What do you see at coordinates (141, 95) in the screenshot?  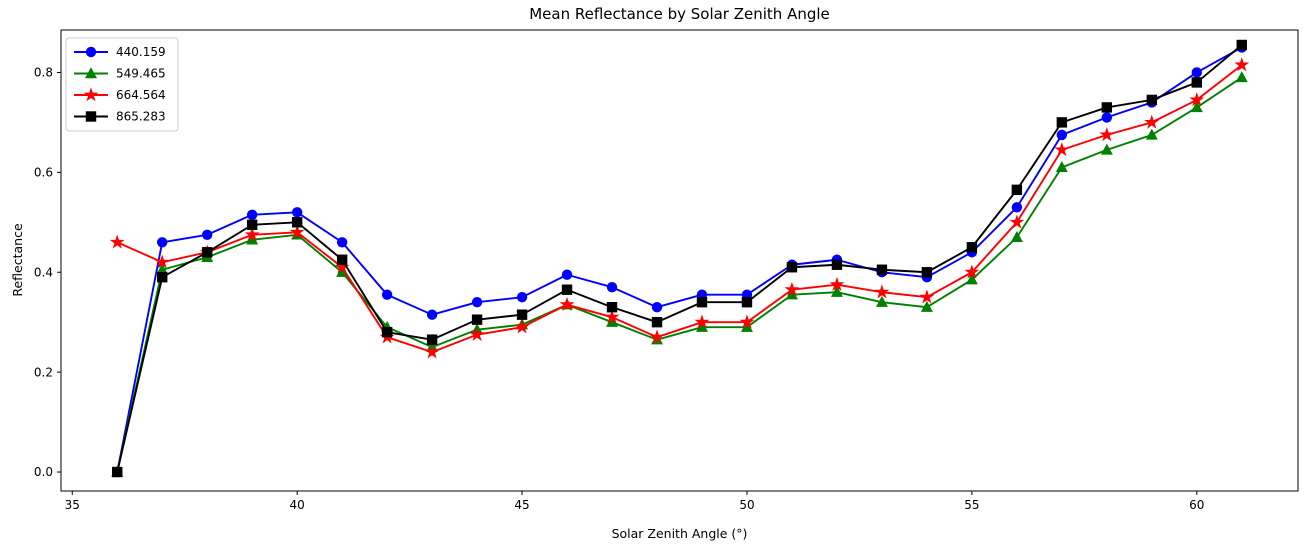 I see `legend-label: 664.564` at bounding box center [141, 95].